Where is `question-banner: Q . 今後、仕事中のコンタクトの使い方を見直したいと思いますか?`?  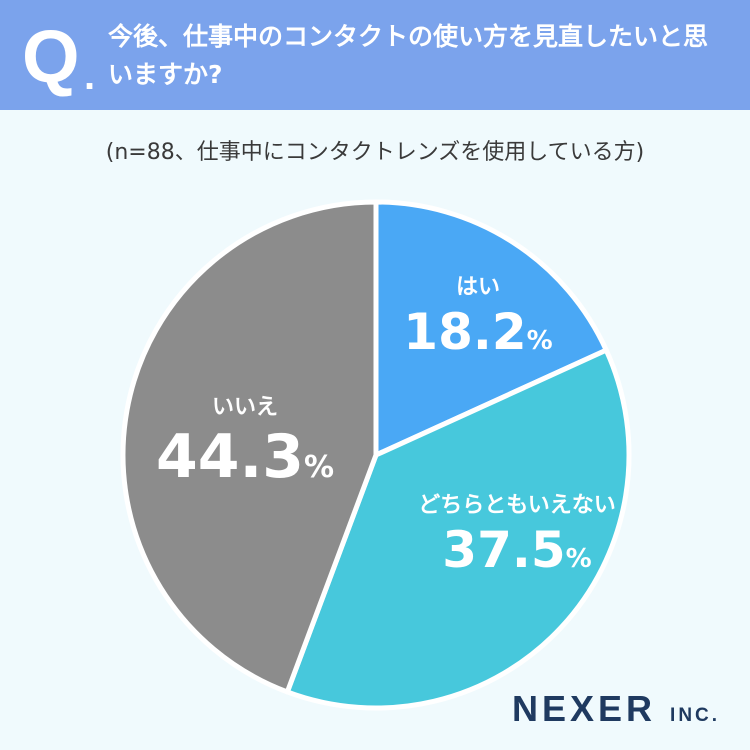 question-banner: Q . 今後、仕事中のコンタクトの使い方を見直したいと思いますか? is located at coordinates (375, 55).